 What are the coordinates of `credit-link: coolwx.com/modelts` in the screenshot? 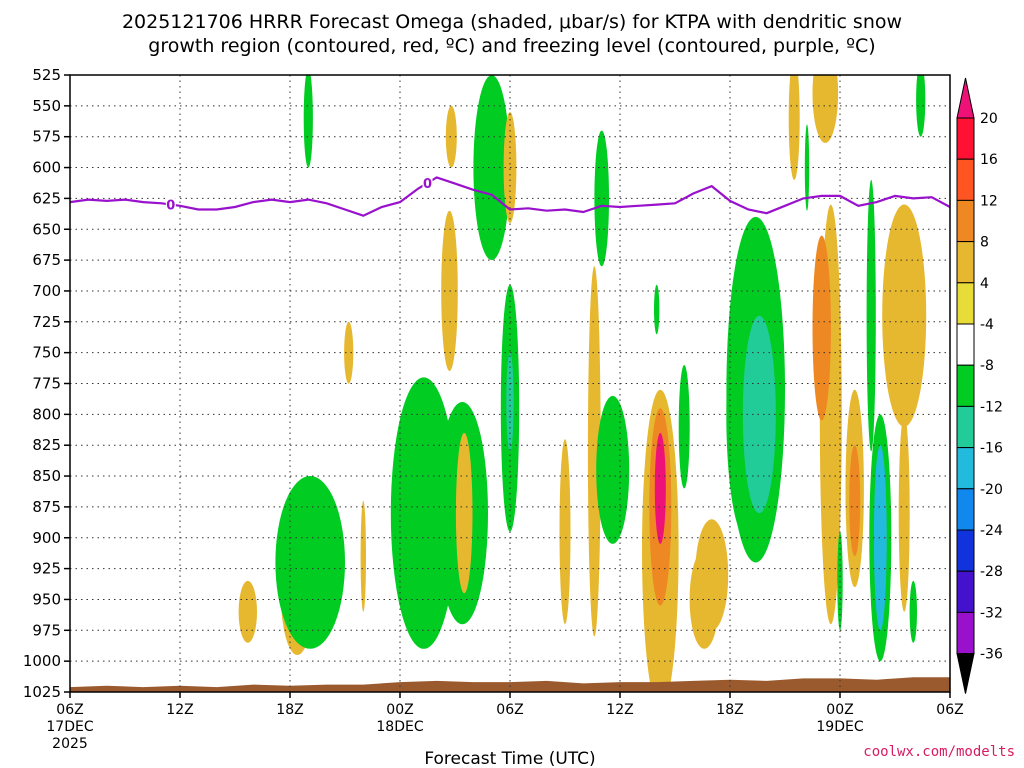 It's located at (939, 752).